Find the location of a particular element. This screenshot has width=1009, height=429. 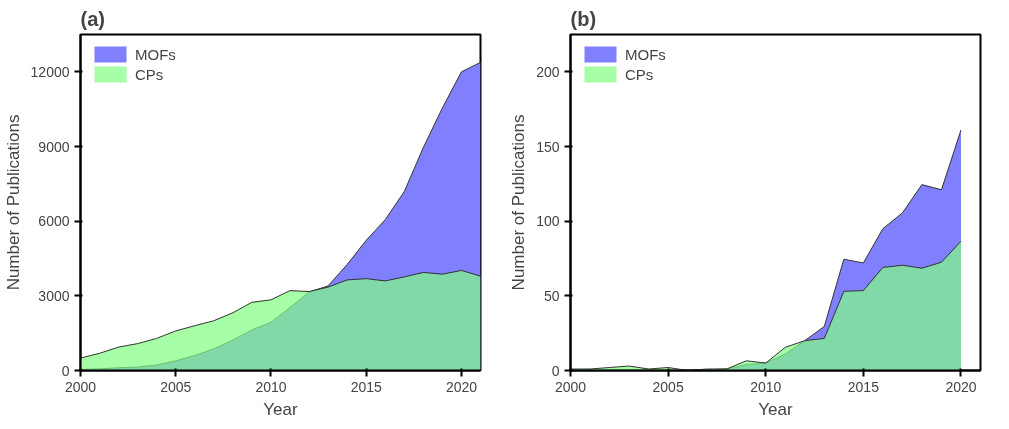

y-tick-label: 3000 is located at coordinates (54, 295).